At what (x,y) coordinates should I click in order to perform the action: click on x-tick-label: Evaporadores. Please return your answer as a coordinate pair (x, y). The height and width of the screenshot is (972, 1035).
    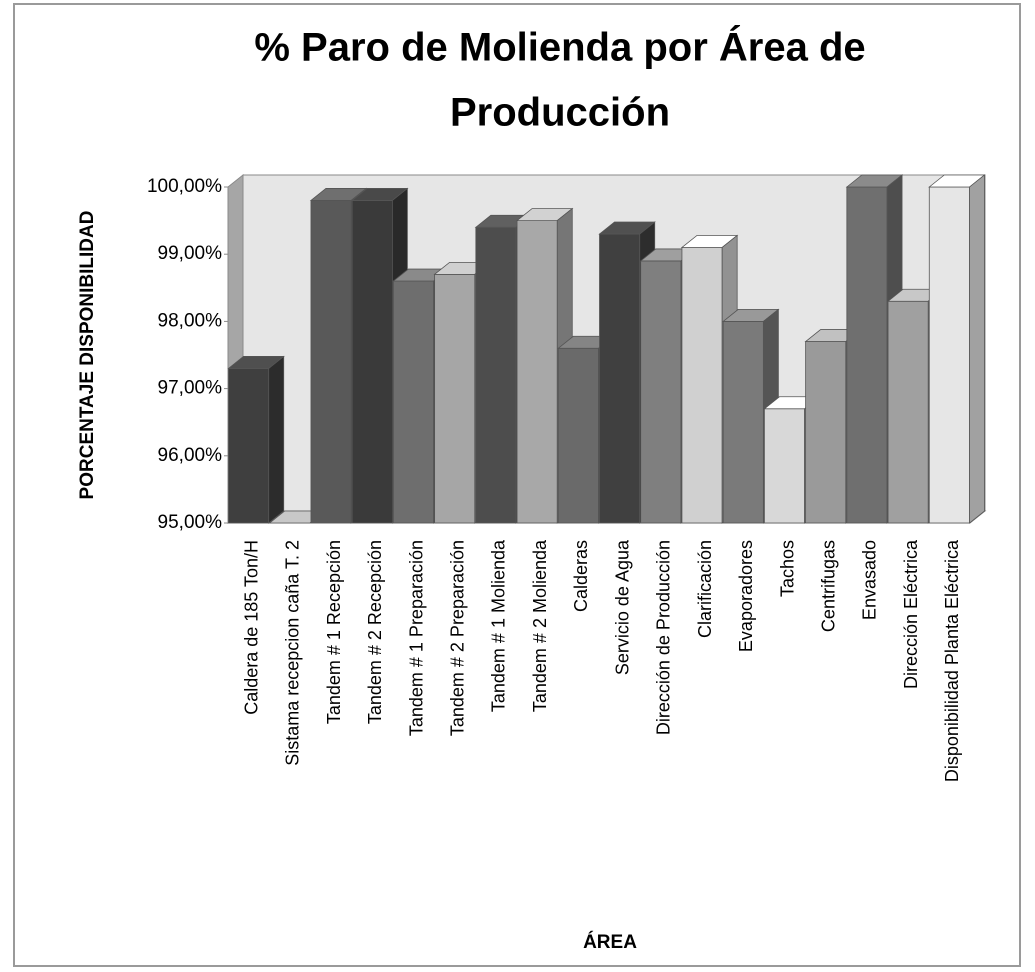
    Looking at the image, I should click on (746, 596).